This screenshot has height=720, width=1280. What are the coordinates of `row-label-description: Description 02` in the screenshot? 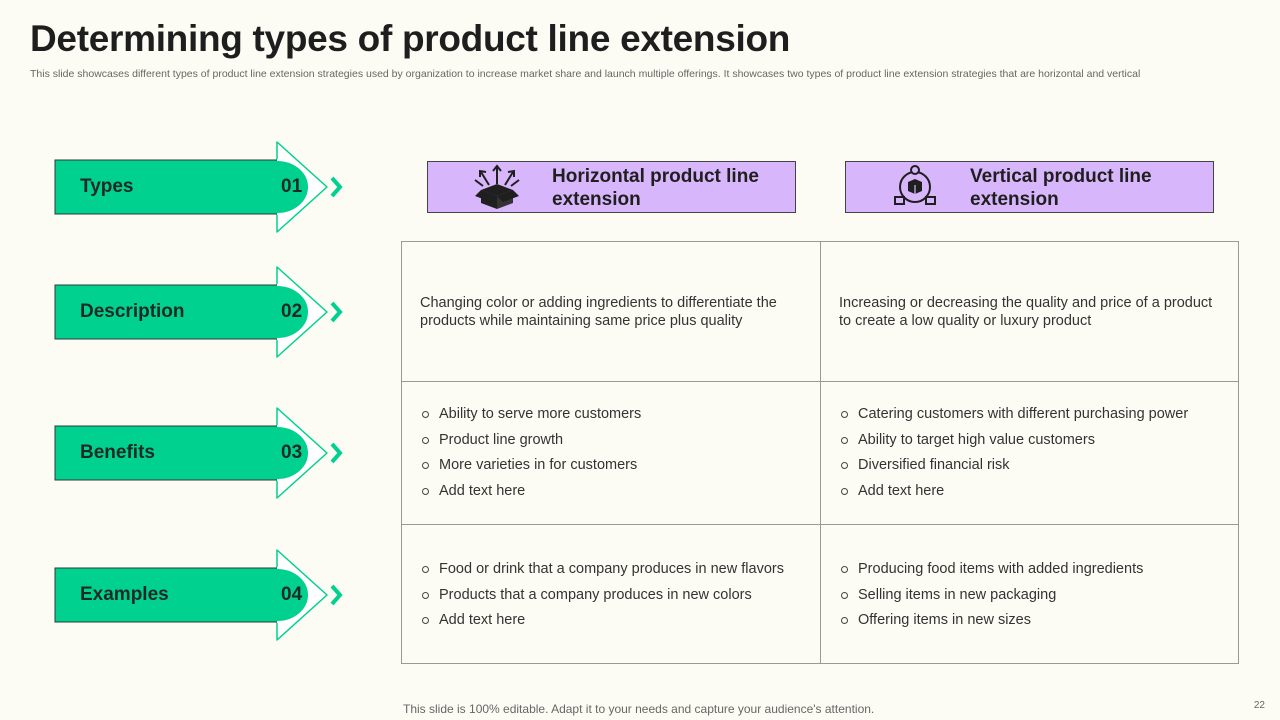 It's located at (204, 312).